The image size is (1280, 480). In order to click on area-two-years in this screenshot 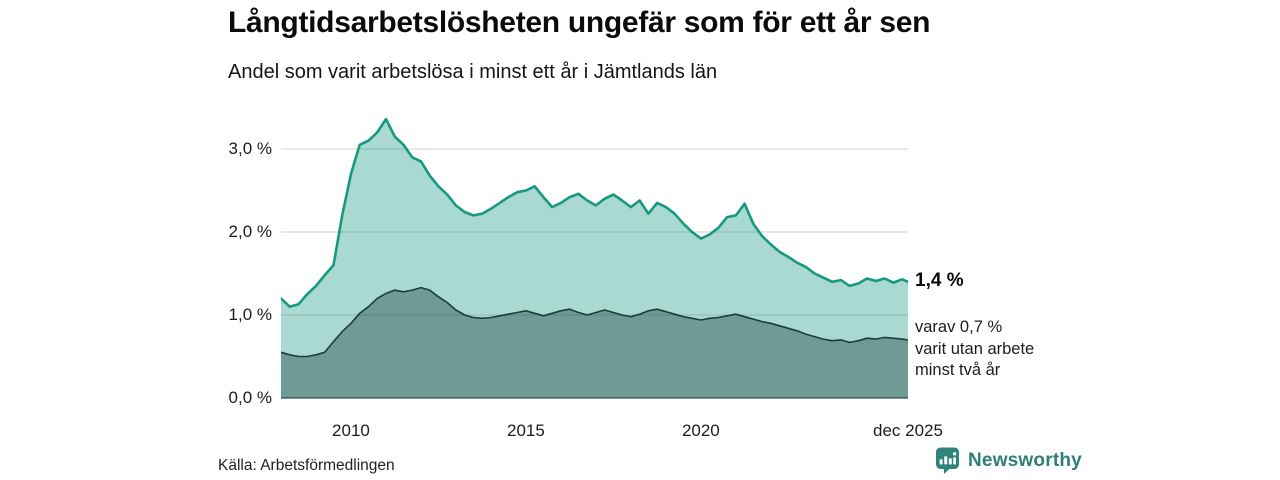, I will do `click(594, 342)`.